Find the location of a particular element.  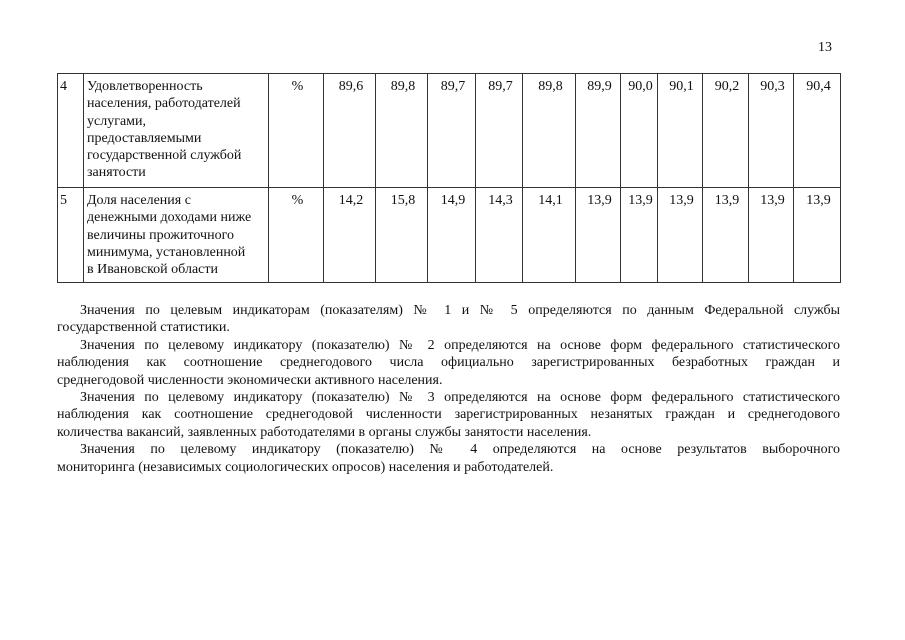

indicator-name-line: минимума, установленной is located at coordinates (166, 252).